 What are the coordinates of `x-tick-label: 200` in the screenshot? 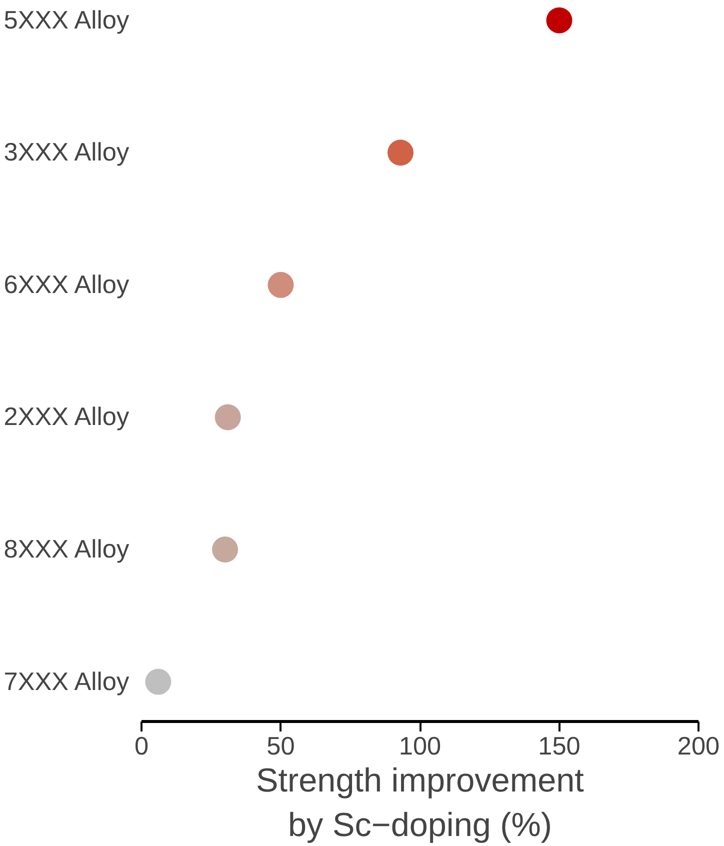 It's located at (698, 746).